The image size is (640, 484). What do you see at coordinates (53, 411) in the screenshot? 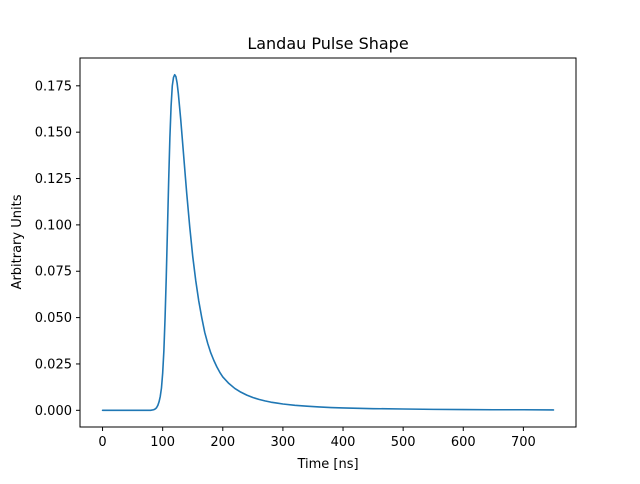
I see `y-tick-label: 0.000` at bounding box center [53, 411].